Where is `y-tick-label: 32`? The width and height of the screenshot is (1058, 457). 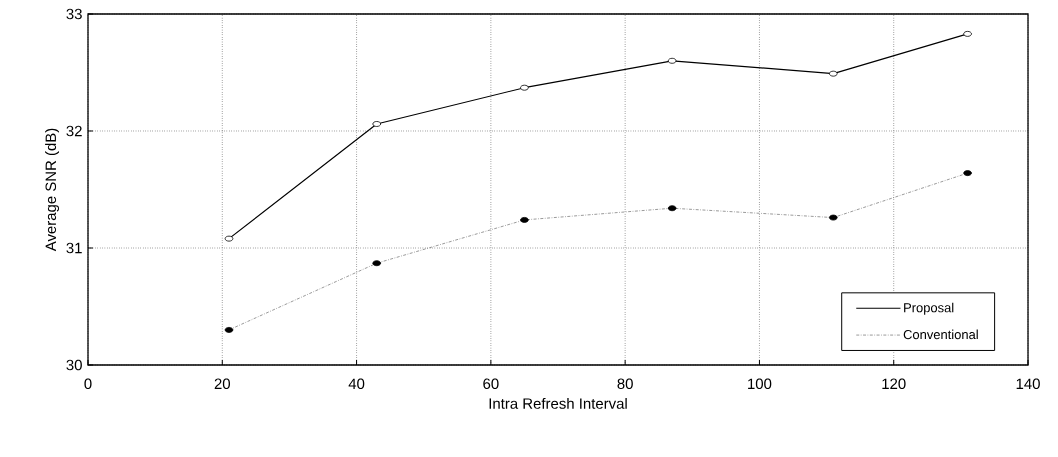 y-tick-label: 32 is located at coordinates (74, 131).